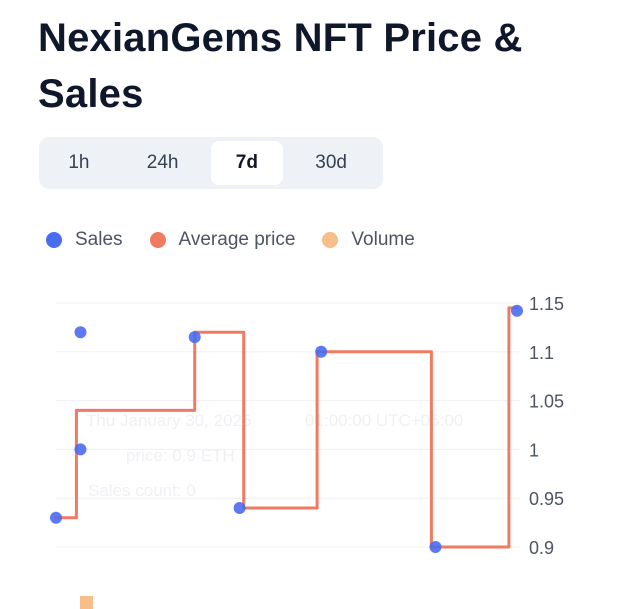  I want to click on legend-item-volume: Volume, so click(368, 240).